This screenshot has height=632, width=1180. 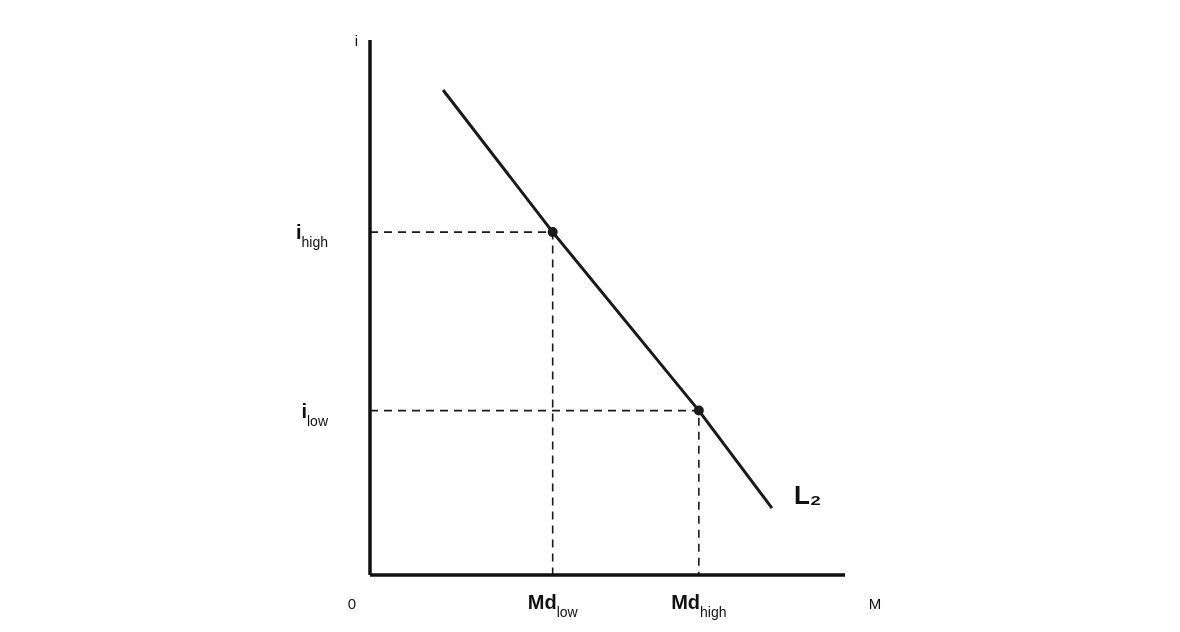 What do you see at coordinates (807, 495) in the screenshot?
I see `series-label: L₂` at bounding box center [807, 495].